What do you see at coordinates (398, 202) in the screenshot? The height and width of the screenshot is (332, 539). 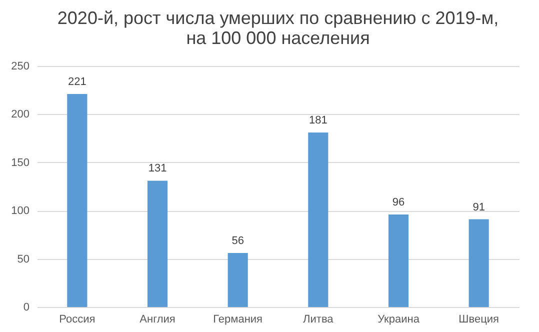 I see `data-label: 96` at bounding box center [398, 202].